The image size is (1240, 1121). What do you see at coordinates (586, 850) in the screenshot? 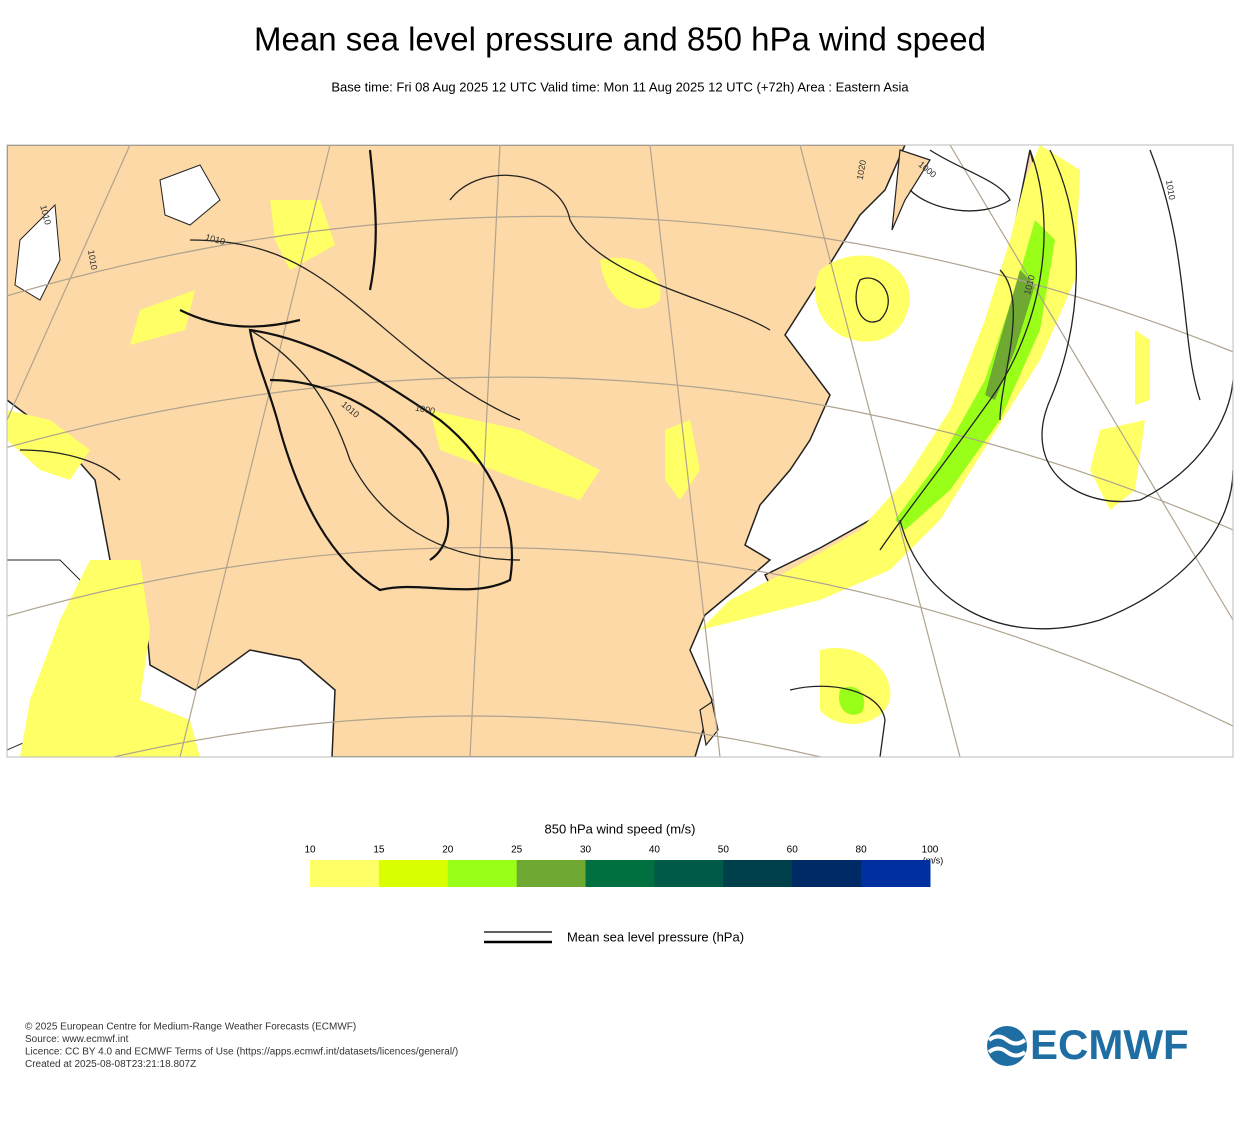
I see `colorbar-tick-label: 30` at bounding box center [586, 850].